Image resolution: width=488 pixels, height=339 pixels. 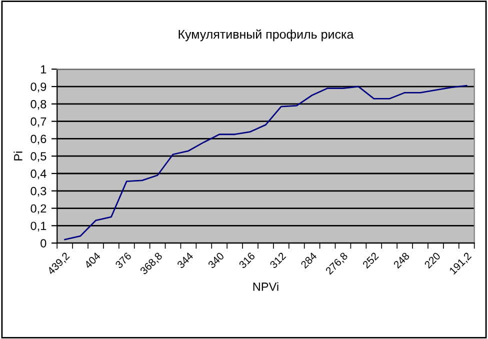 I want to click on y-tick-label: 0,2, so click(x=38, y=209).